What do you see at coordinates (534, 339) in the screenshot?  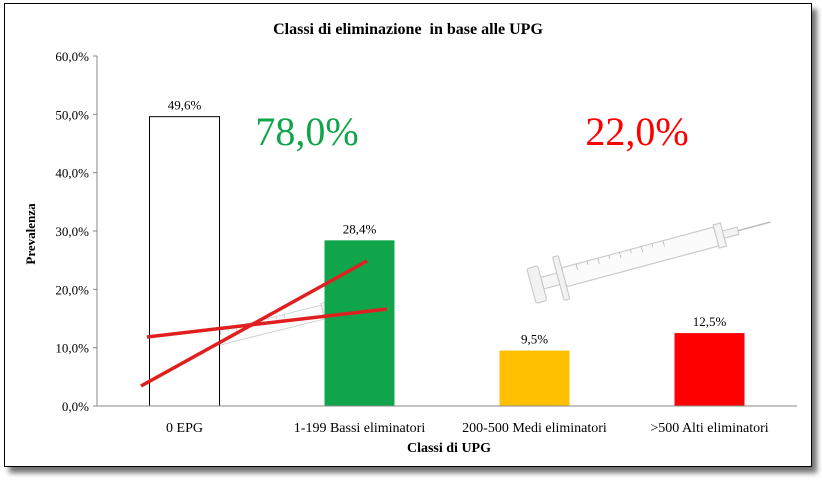 I see `bar-value-label: 9,5%` at bounding box center [534, 339].